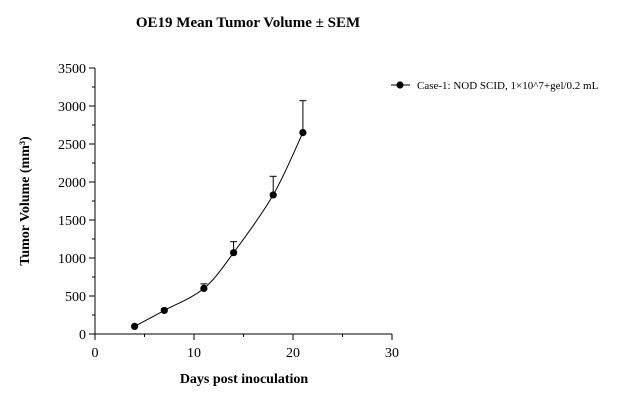 The width and height of the screenshot is (620, 417). I want to click on y-tick-label: 2500, so click(72, 145).